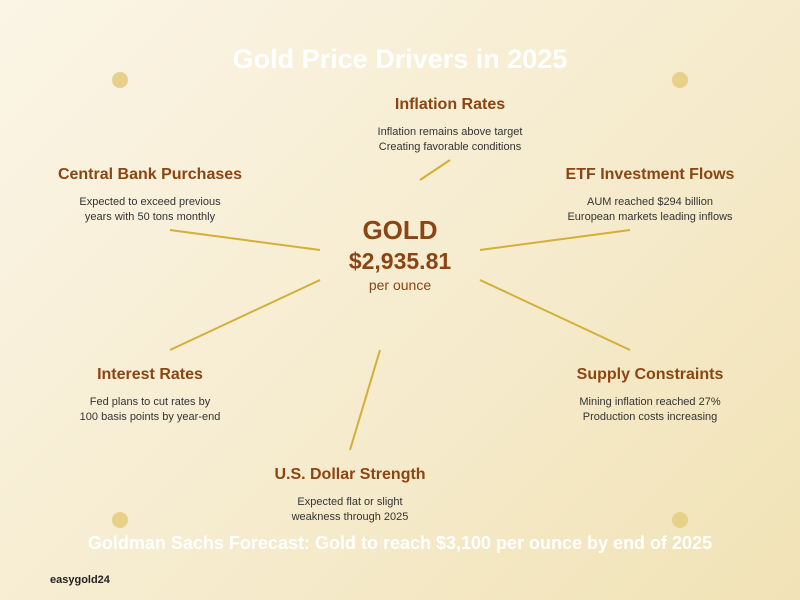  I want to click on connector-interest-rates, so click(245, 315).